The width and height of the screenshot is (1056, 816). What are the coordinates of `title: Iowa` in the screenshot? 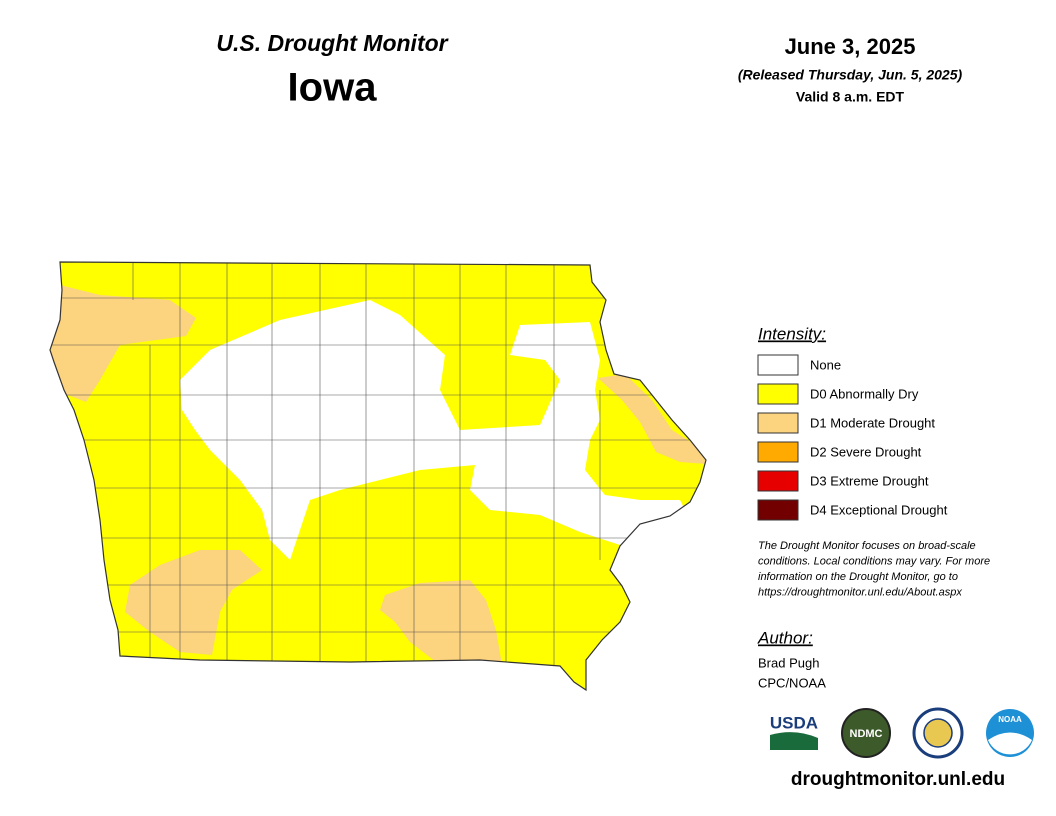 It's located at (333, 88).